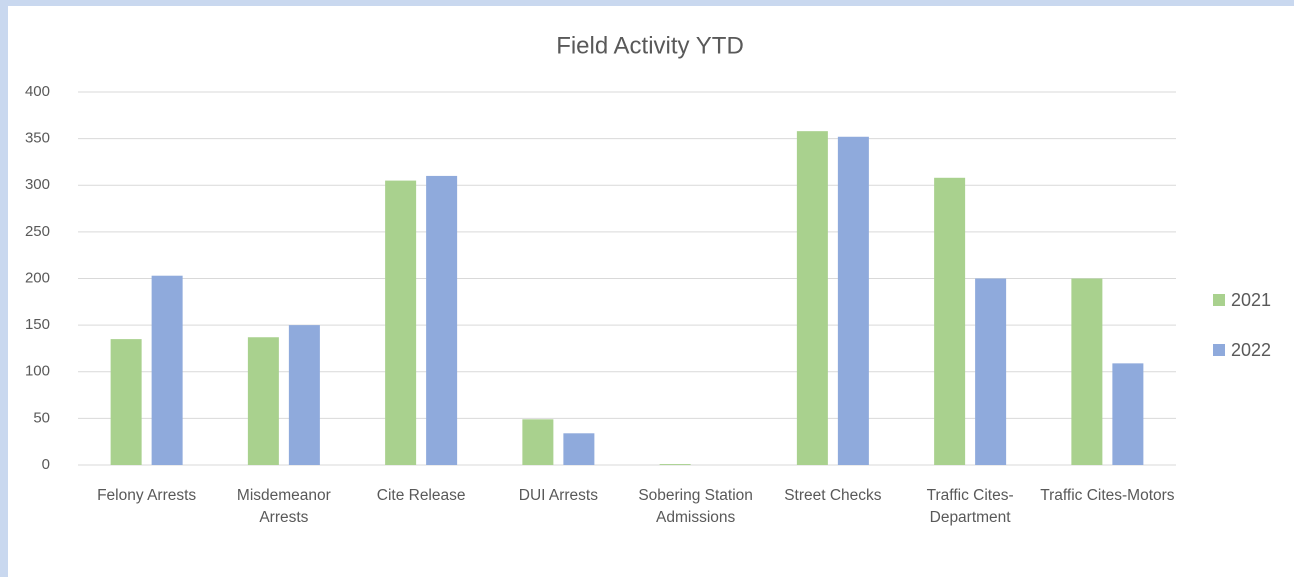  I want to click on y-tick-label: 250, so click(37, 231).